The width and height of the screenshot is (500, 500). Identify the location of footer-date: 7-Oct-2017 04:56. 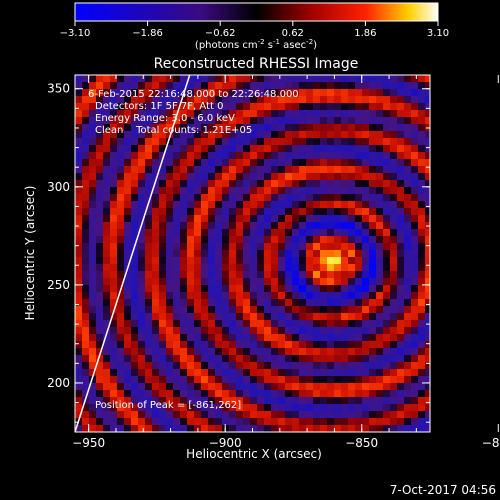
(443, 490).